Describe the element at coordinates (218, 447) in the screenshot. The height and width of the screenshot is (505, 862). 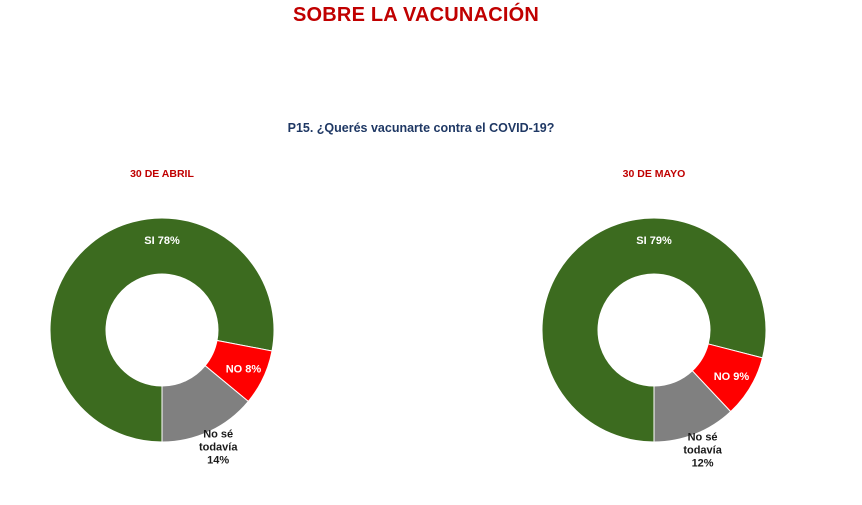
I see `slice-label-no-s-todav-a: No sé todavía 14%` at that location.